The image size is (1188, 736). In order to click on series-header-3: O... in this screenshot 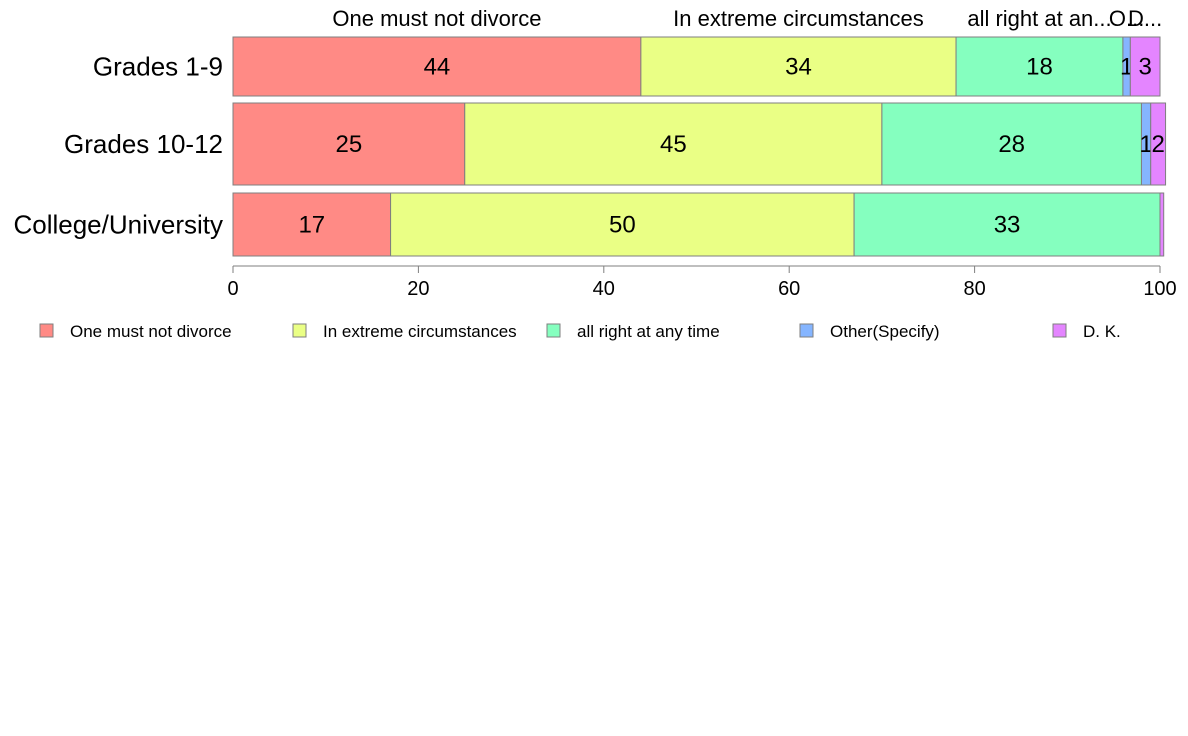, I will do `click(1126, 18)`.